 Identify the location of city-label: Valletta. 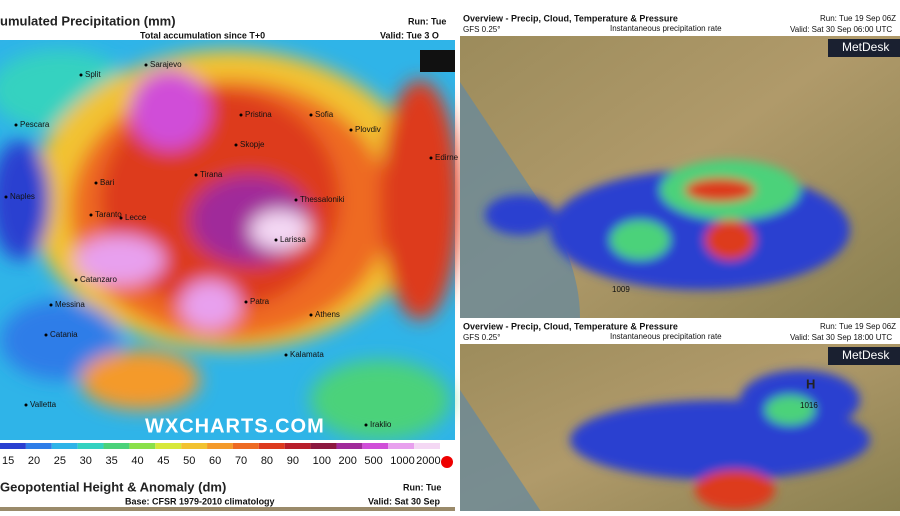
(43, 404).